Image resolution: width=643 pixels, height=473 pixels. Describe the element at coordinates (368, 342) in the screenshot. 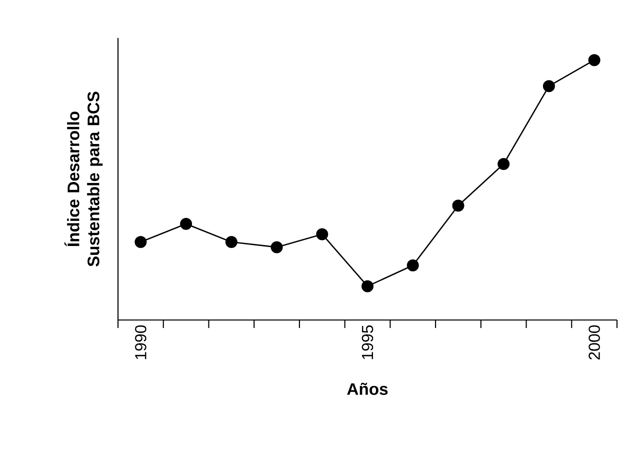

I see `x-tick-label: 1995` at that location.